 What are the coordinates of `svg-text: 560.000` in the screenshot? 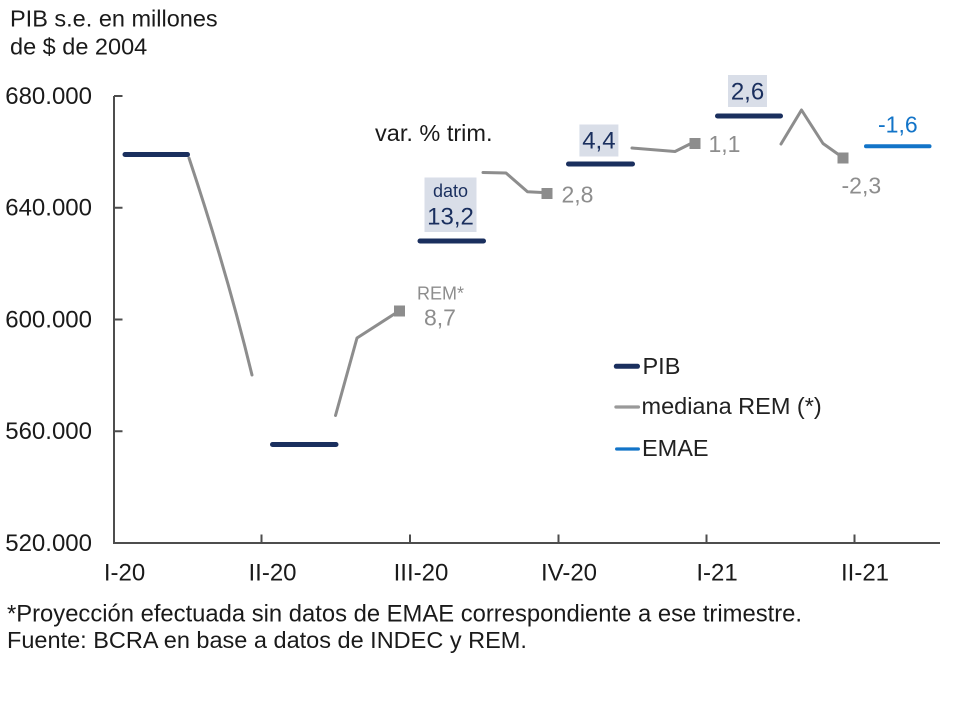 It's located at (48, 431).